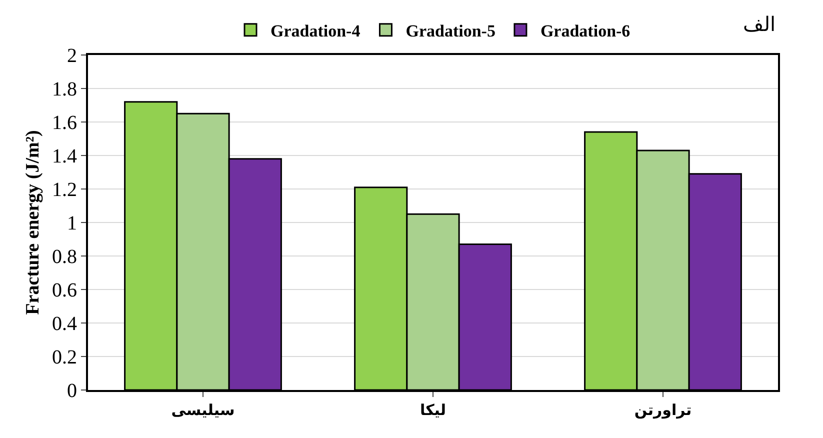 This screenshot has width=823, height=438. I want to click on y-tick-label: 1.2, so click(64, 190).